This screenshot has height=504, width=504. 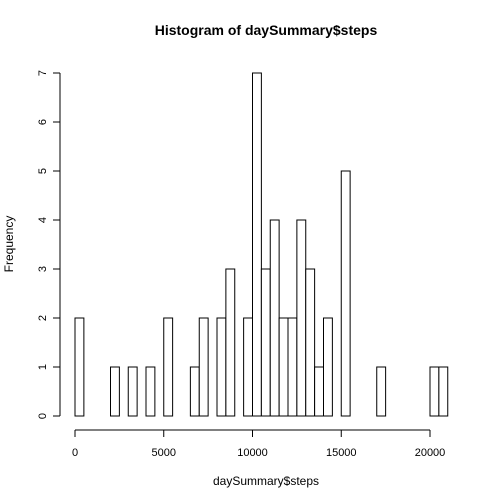 What do you see at coordinates (266, 30) in the screenshot?
I see `chart-title: Histogram of daySummary$steps` at bounding box center [266, 30].